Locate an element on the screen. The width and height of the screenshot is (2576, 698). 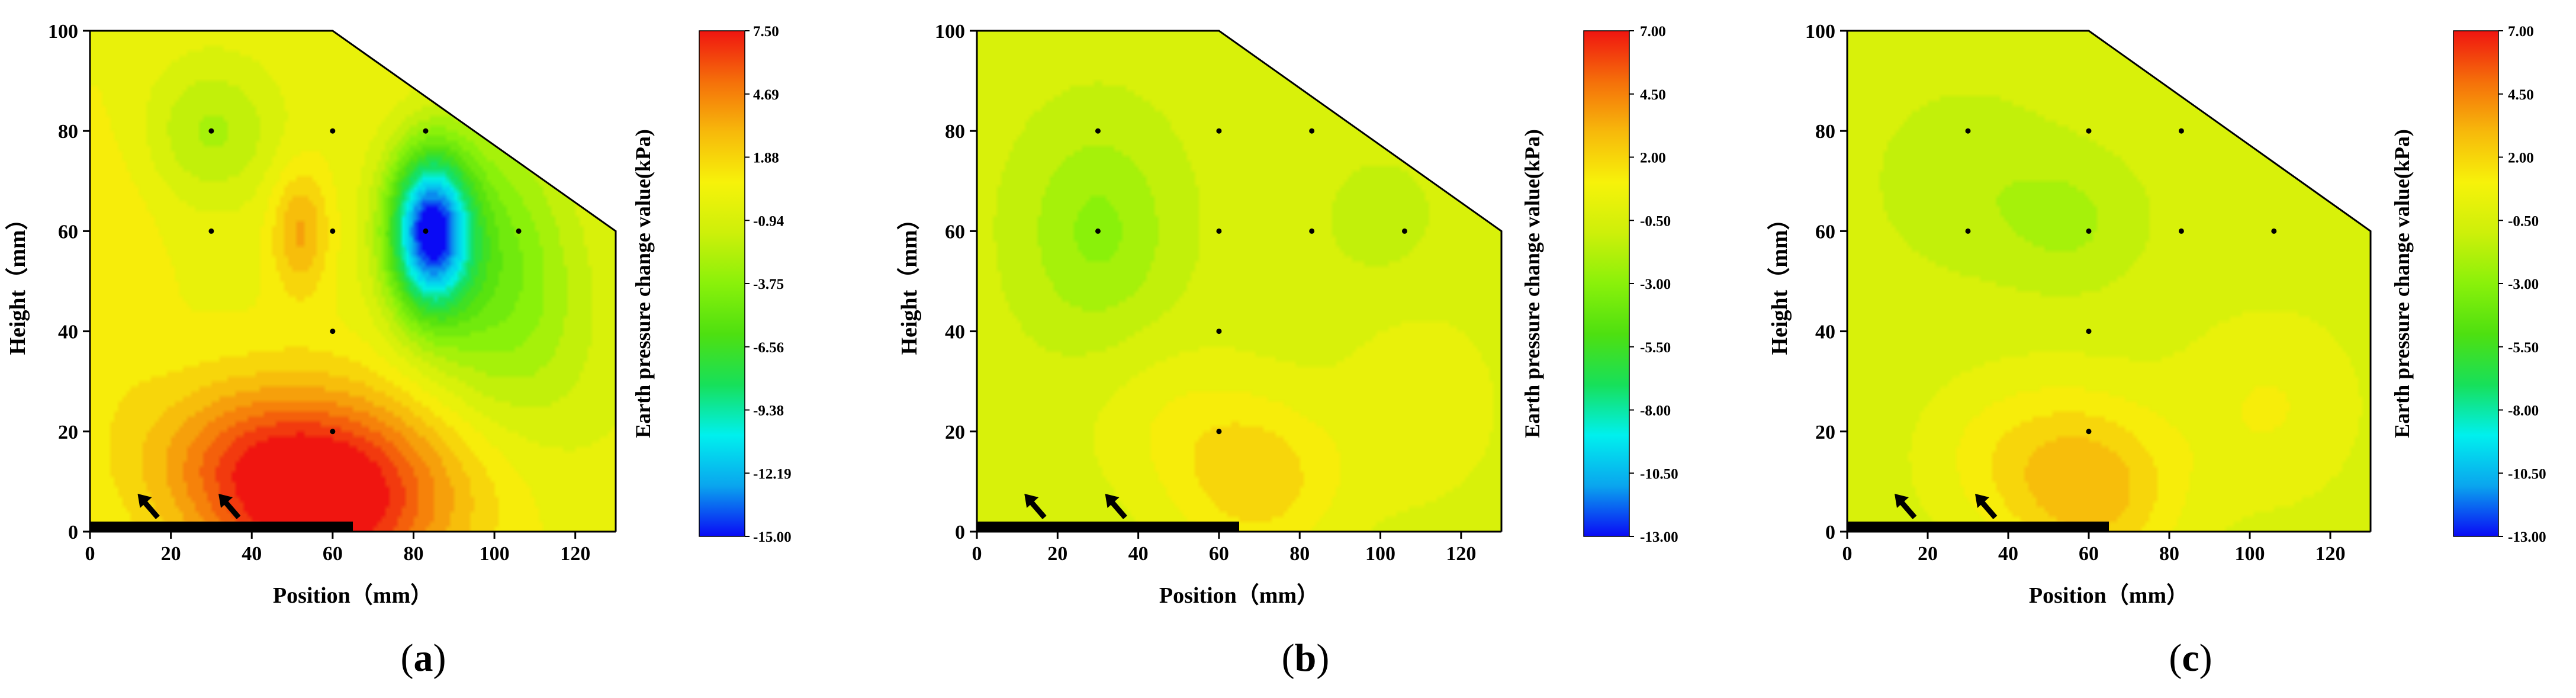
panel-label: (c) is located at coordinates (2191, 658).